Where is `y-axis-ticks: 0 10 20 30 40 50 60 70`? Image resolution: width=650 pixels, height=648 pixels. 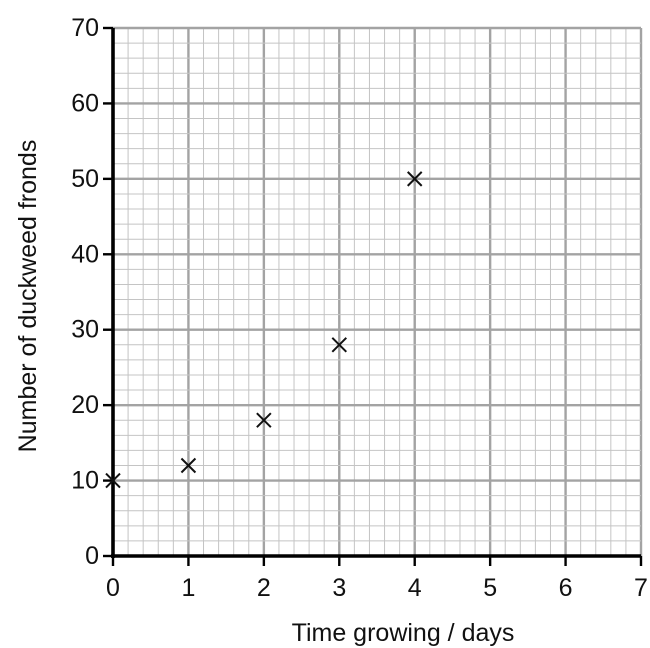
y-axis-ticks: 0 10 20 30 40 50 60 70 is located at coordinates (92, 292).